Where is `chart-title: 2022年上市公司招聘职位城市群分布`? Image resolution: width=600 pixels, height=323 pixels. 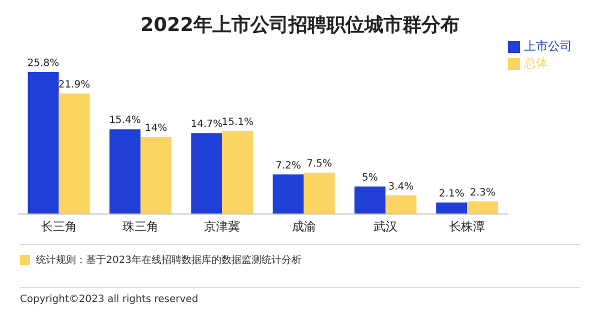 chart-title: 2022年上市公司招聘职位城市群分布 is located at coordinates (300, 25).